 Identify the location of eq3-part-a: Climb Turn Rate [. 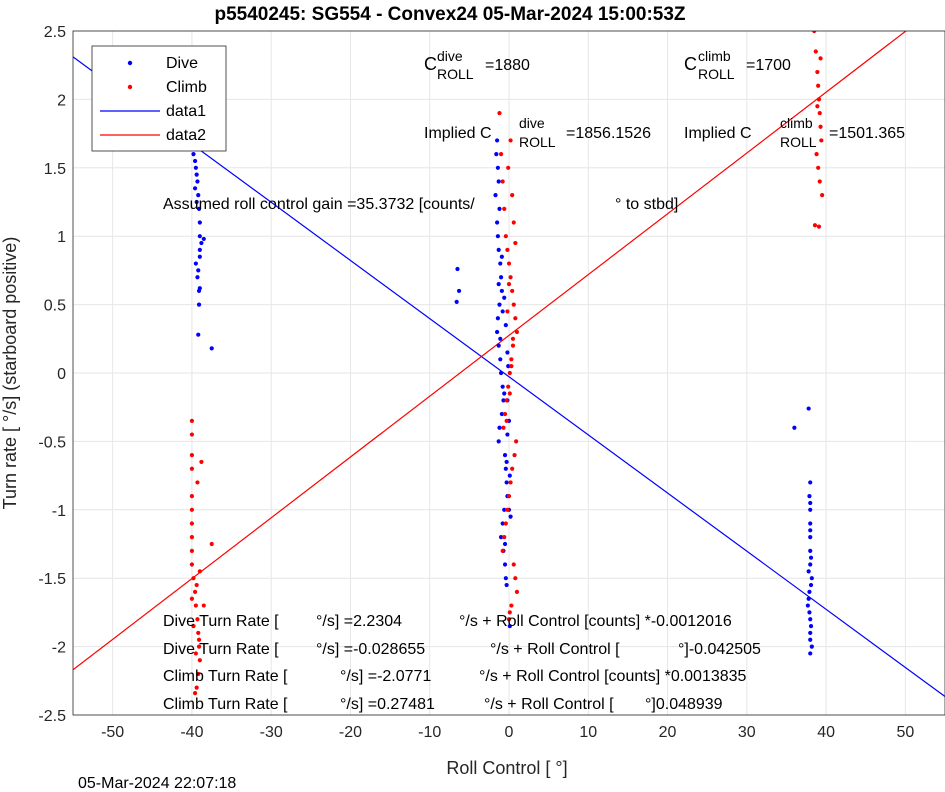
(225, 676).